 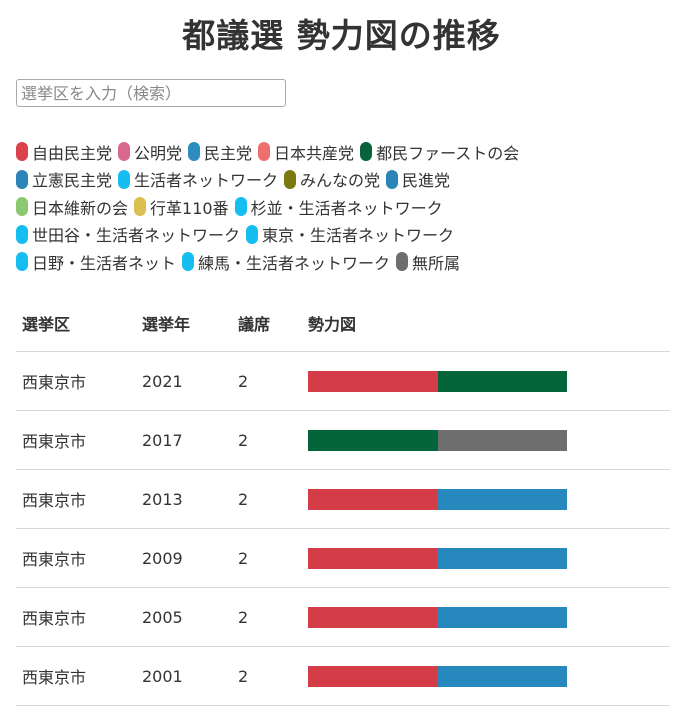 What do you see at coordinates (184, 323) in the screenshot?
I see `header-year: 選挙年` at bounding box center [184, 323].